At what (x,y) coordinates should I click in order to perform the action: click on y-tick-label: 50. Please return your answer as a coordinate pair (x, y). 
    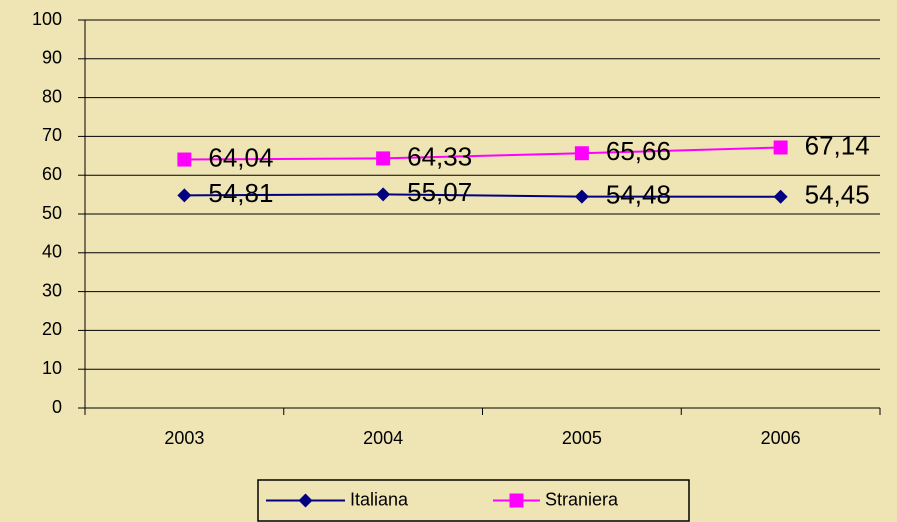
    Looking at the image, I should click on (52, 213).